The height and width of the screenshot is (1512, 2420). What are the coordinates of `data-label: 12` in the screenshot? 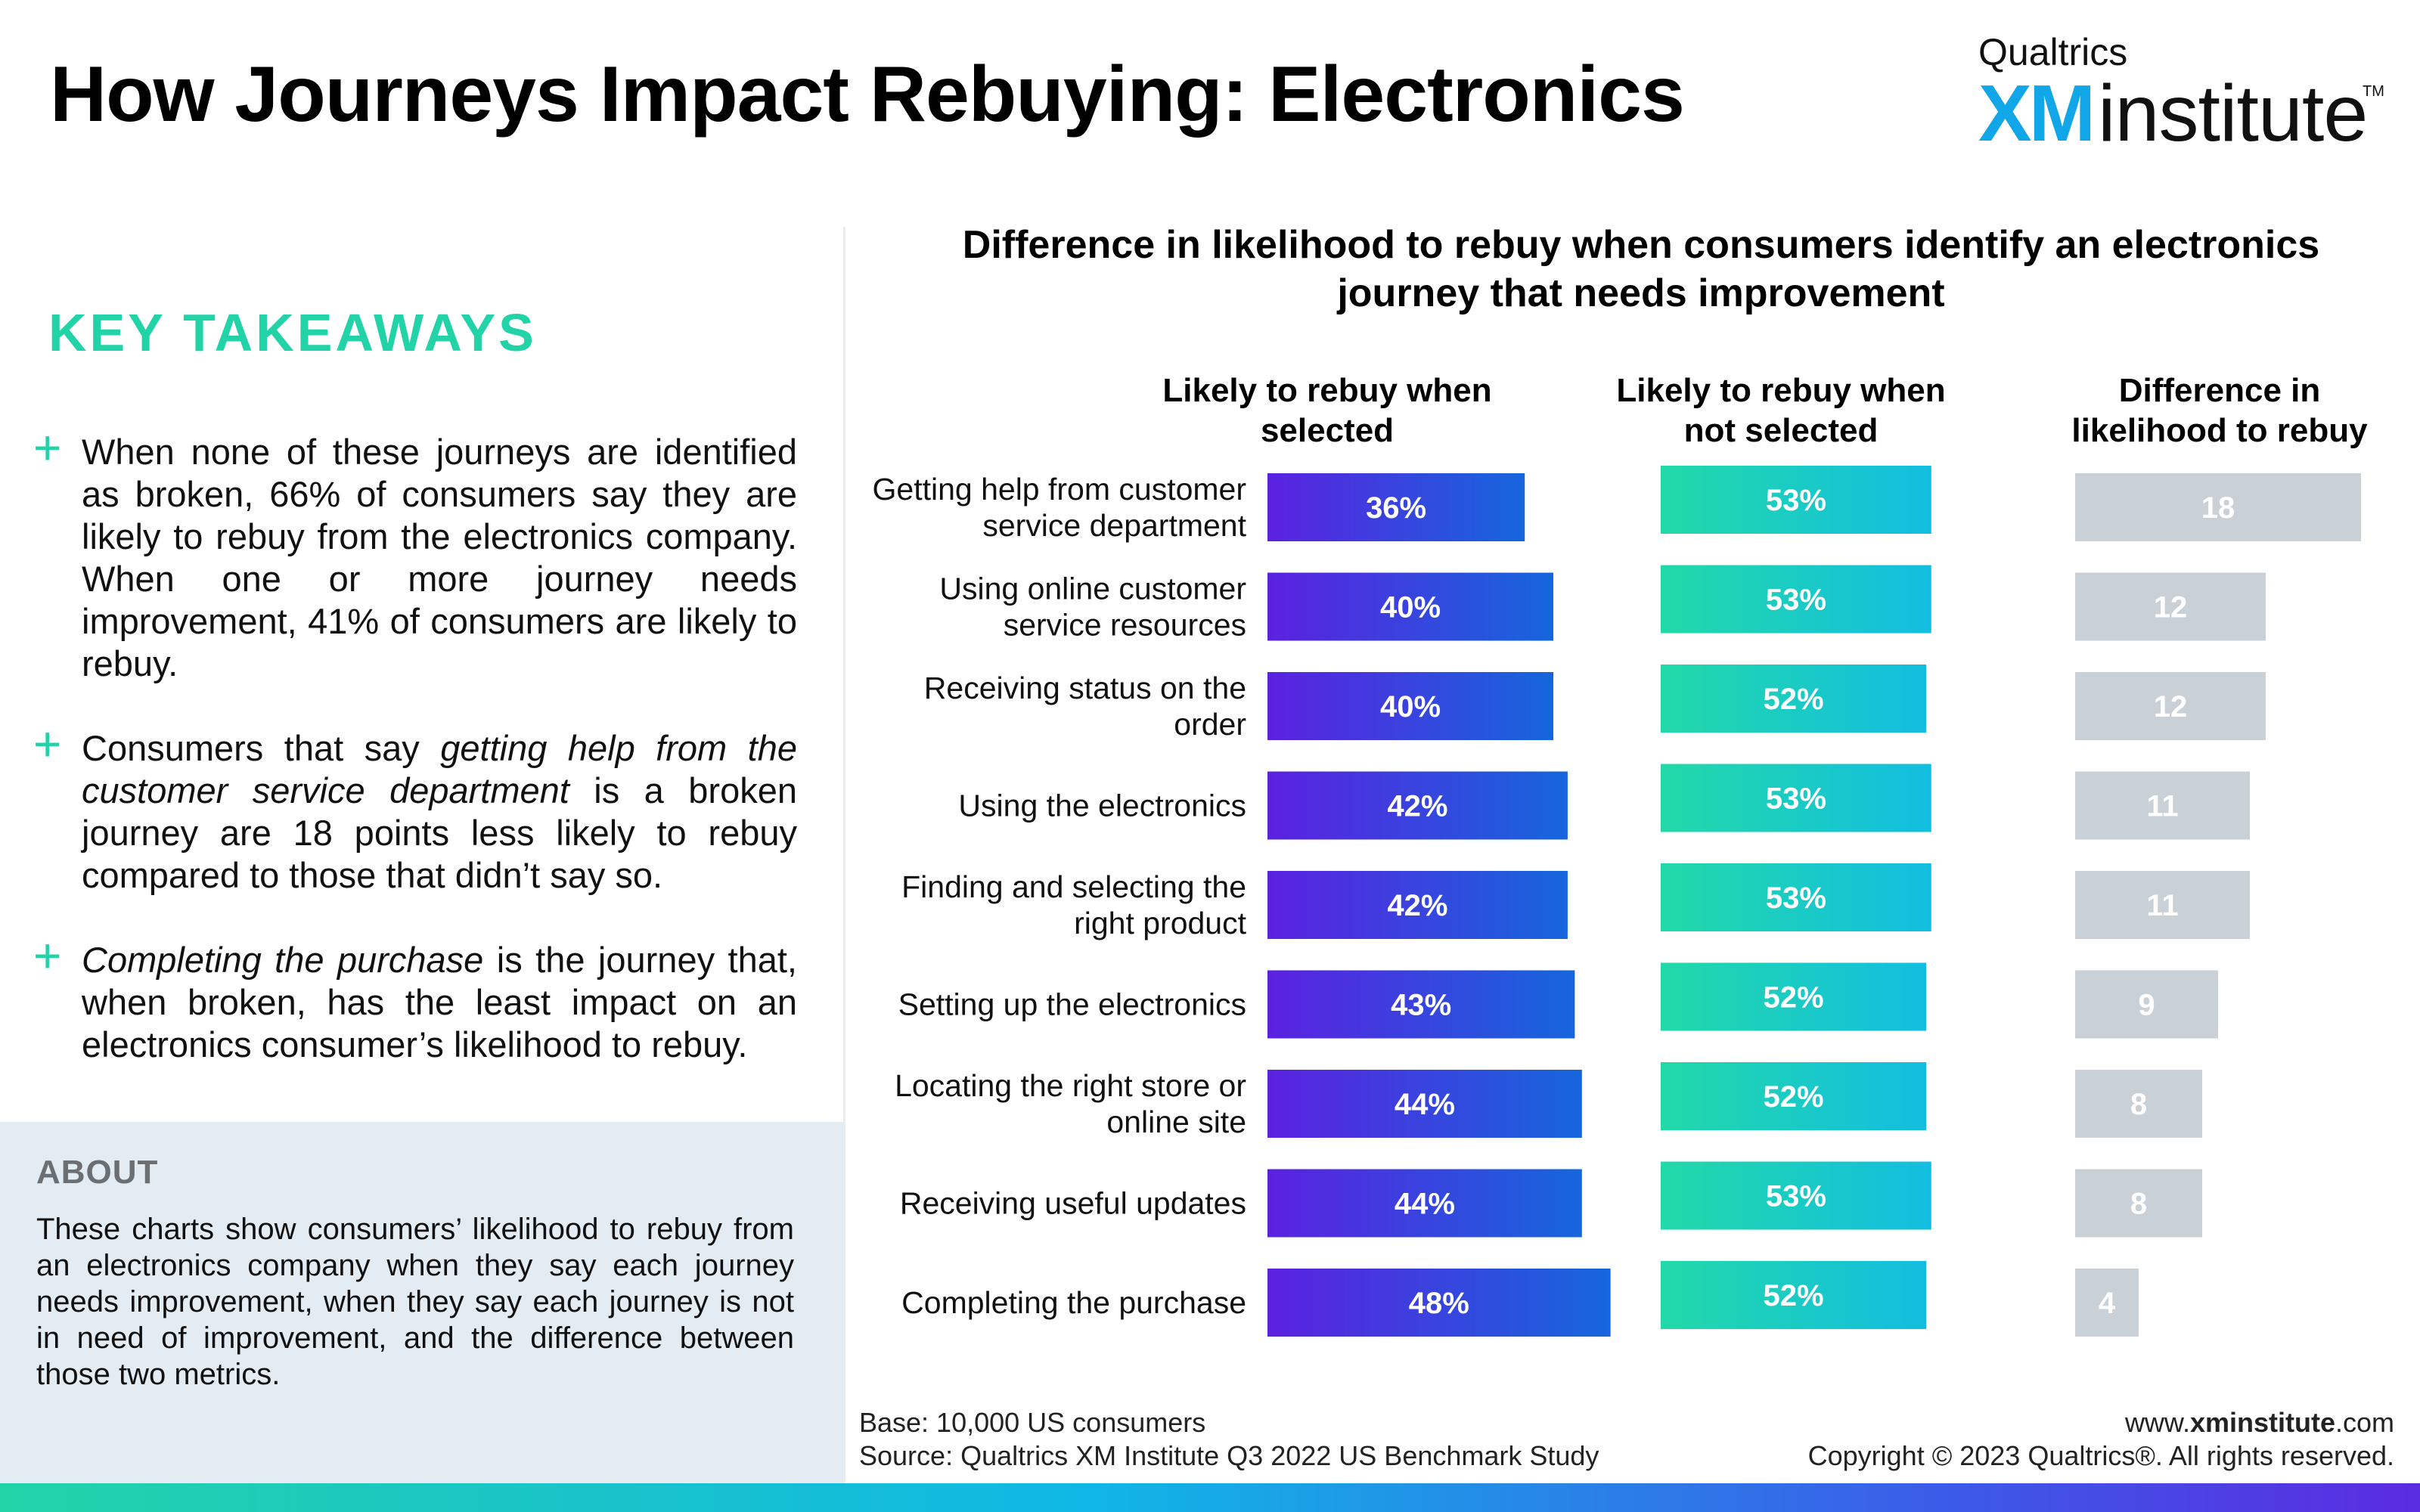 It's located at (2171, 706).